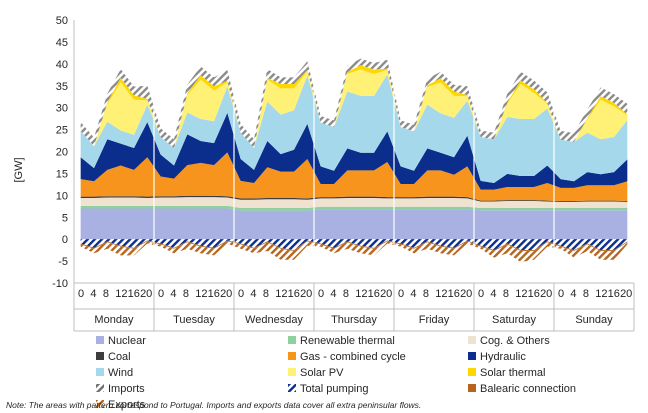 This screenshot has width=648, height=413. I want to click on legend-label: Solar PV, so click(322, 373).